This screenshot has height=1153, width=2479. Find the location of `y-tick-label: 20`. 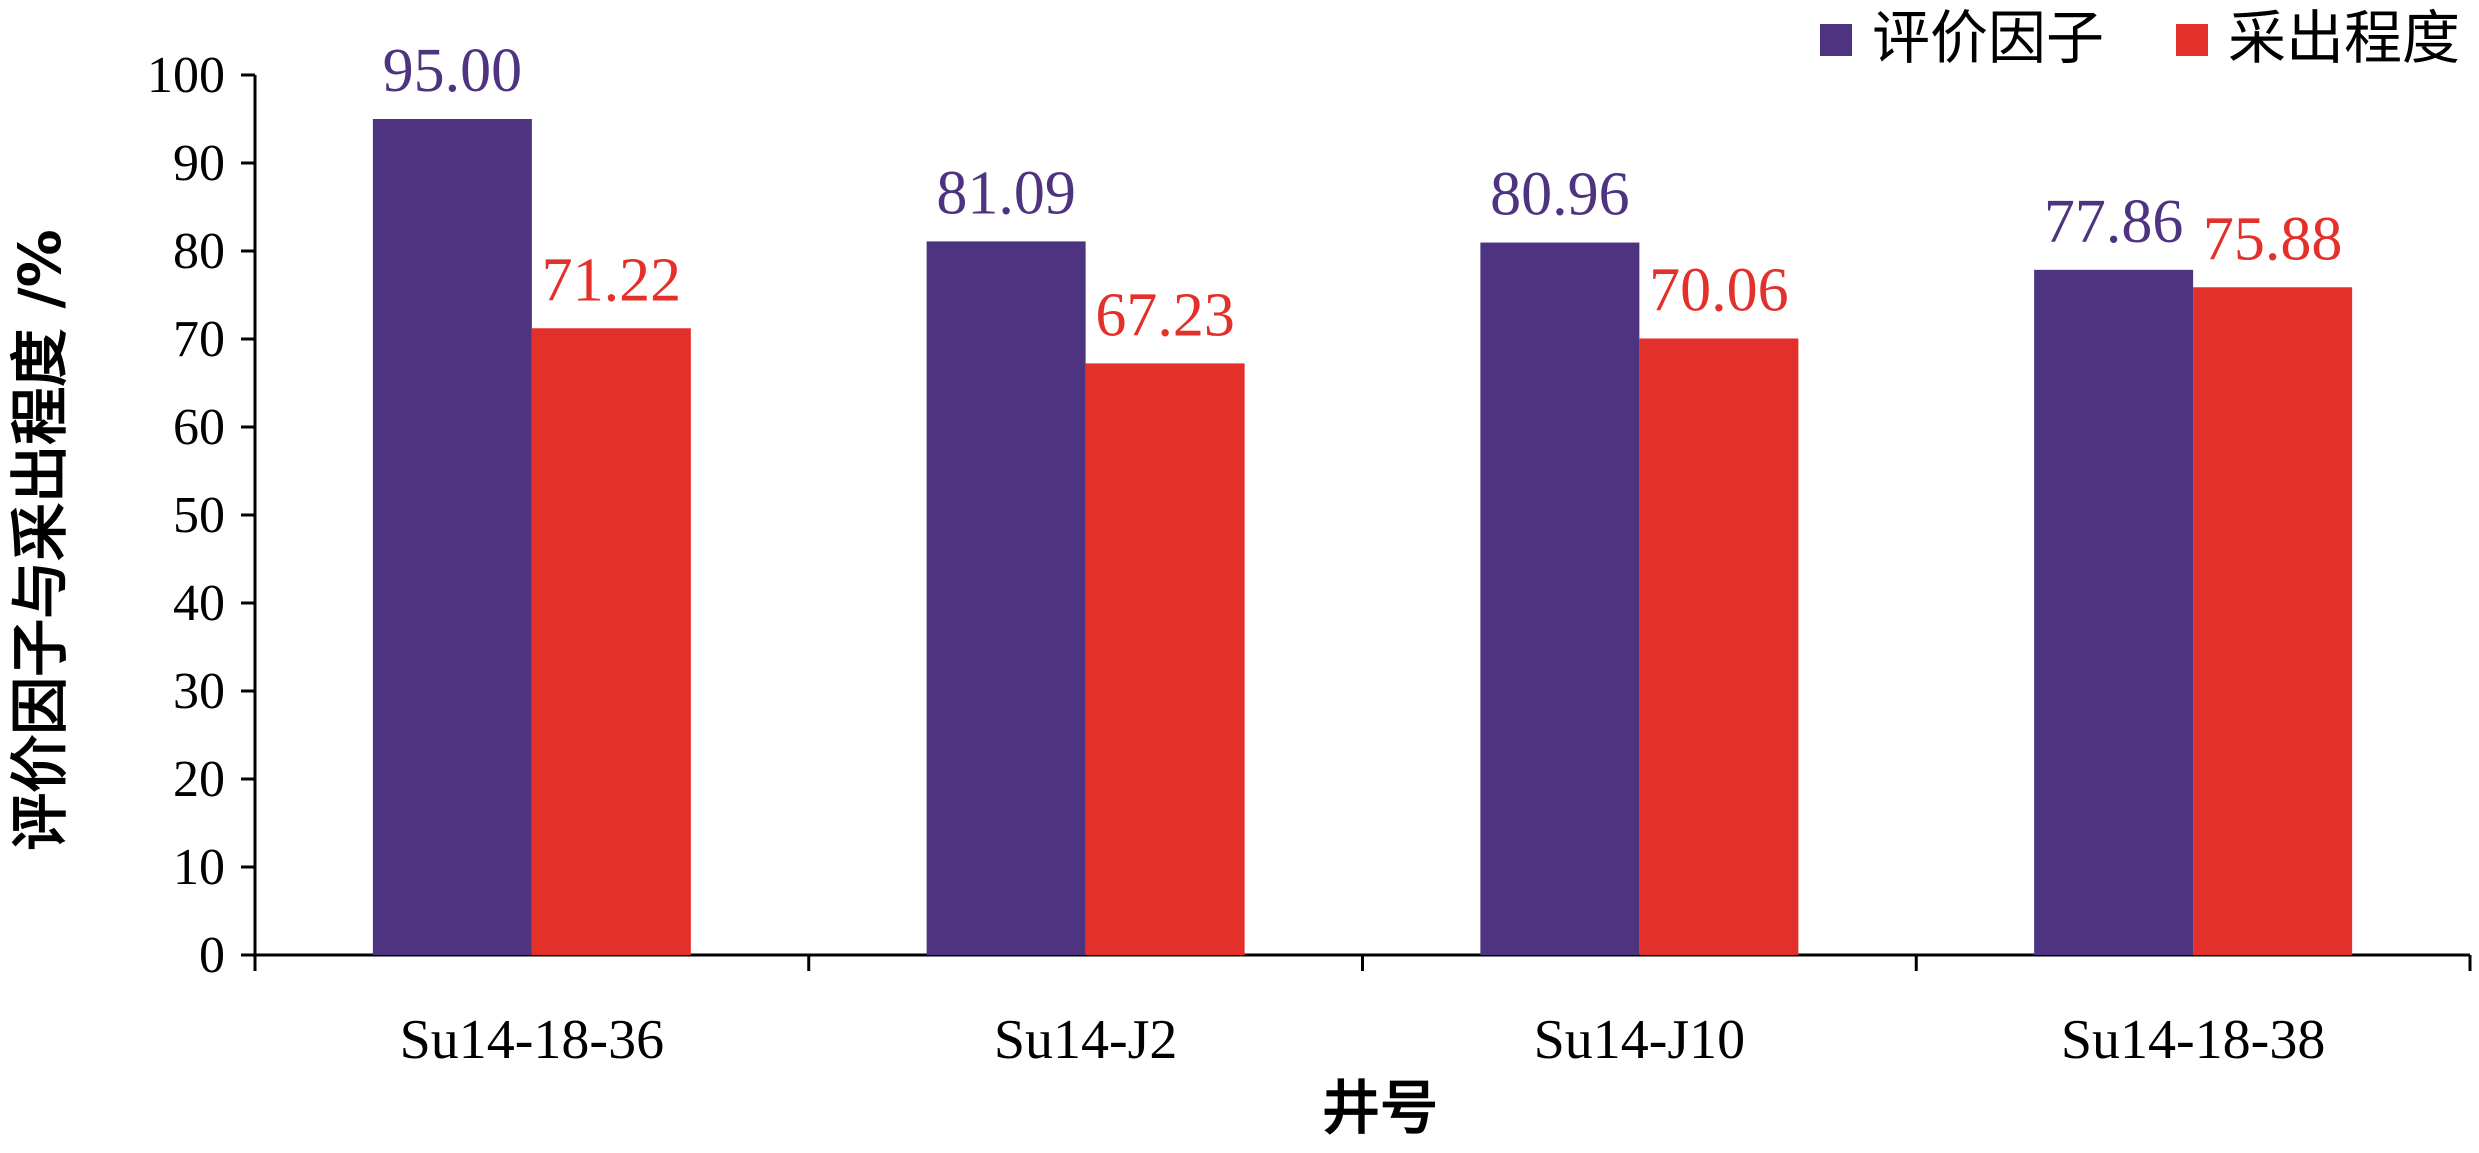

y-tick-label: 20 is located at coordinates (199, 779).